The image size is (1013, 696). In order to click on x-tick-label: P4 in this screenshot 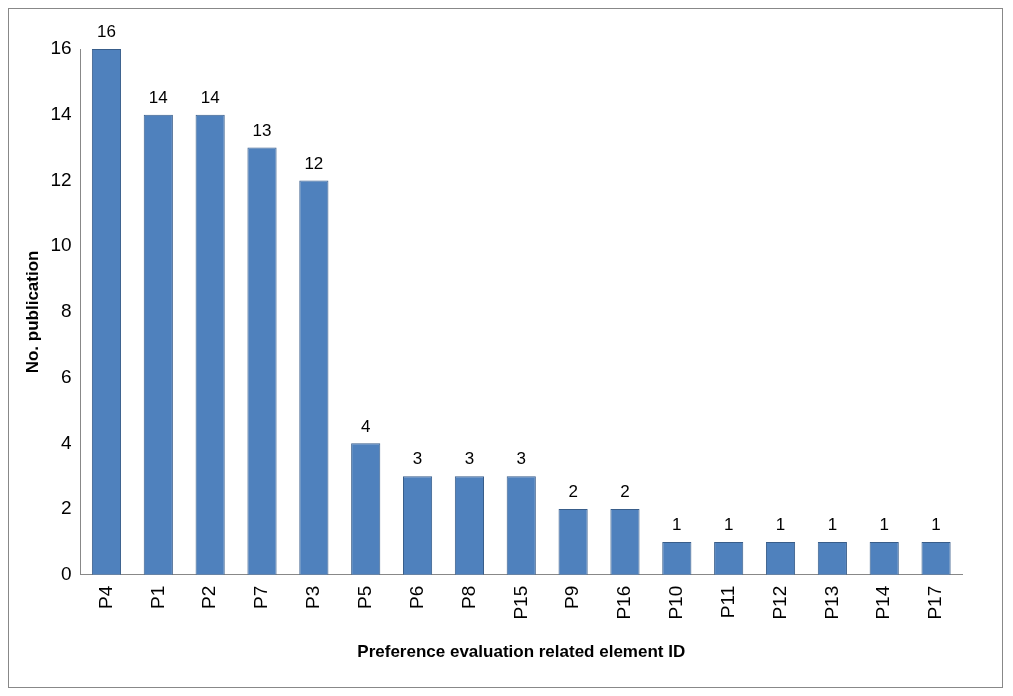, I will do `click(105, 597)`.